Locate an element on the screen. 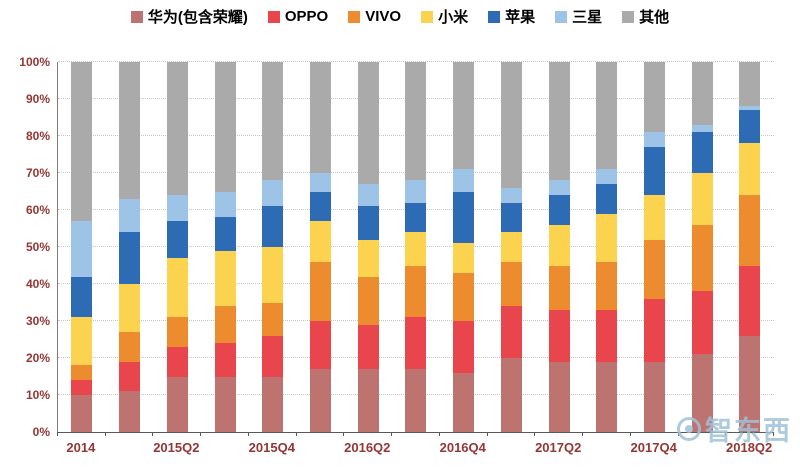 The image size is (800, 474). bar-2016Q3 is located at coordinates (416, 247).